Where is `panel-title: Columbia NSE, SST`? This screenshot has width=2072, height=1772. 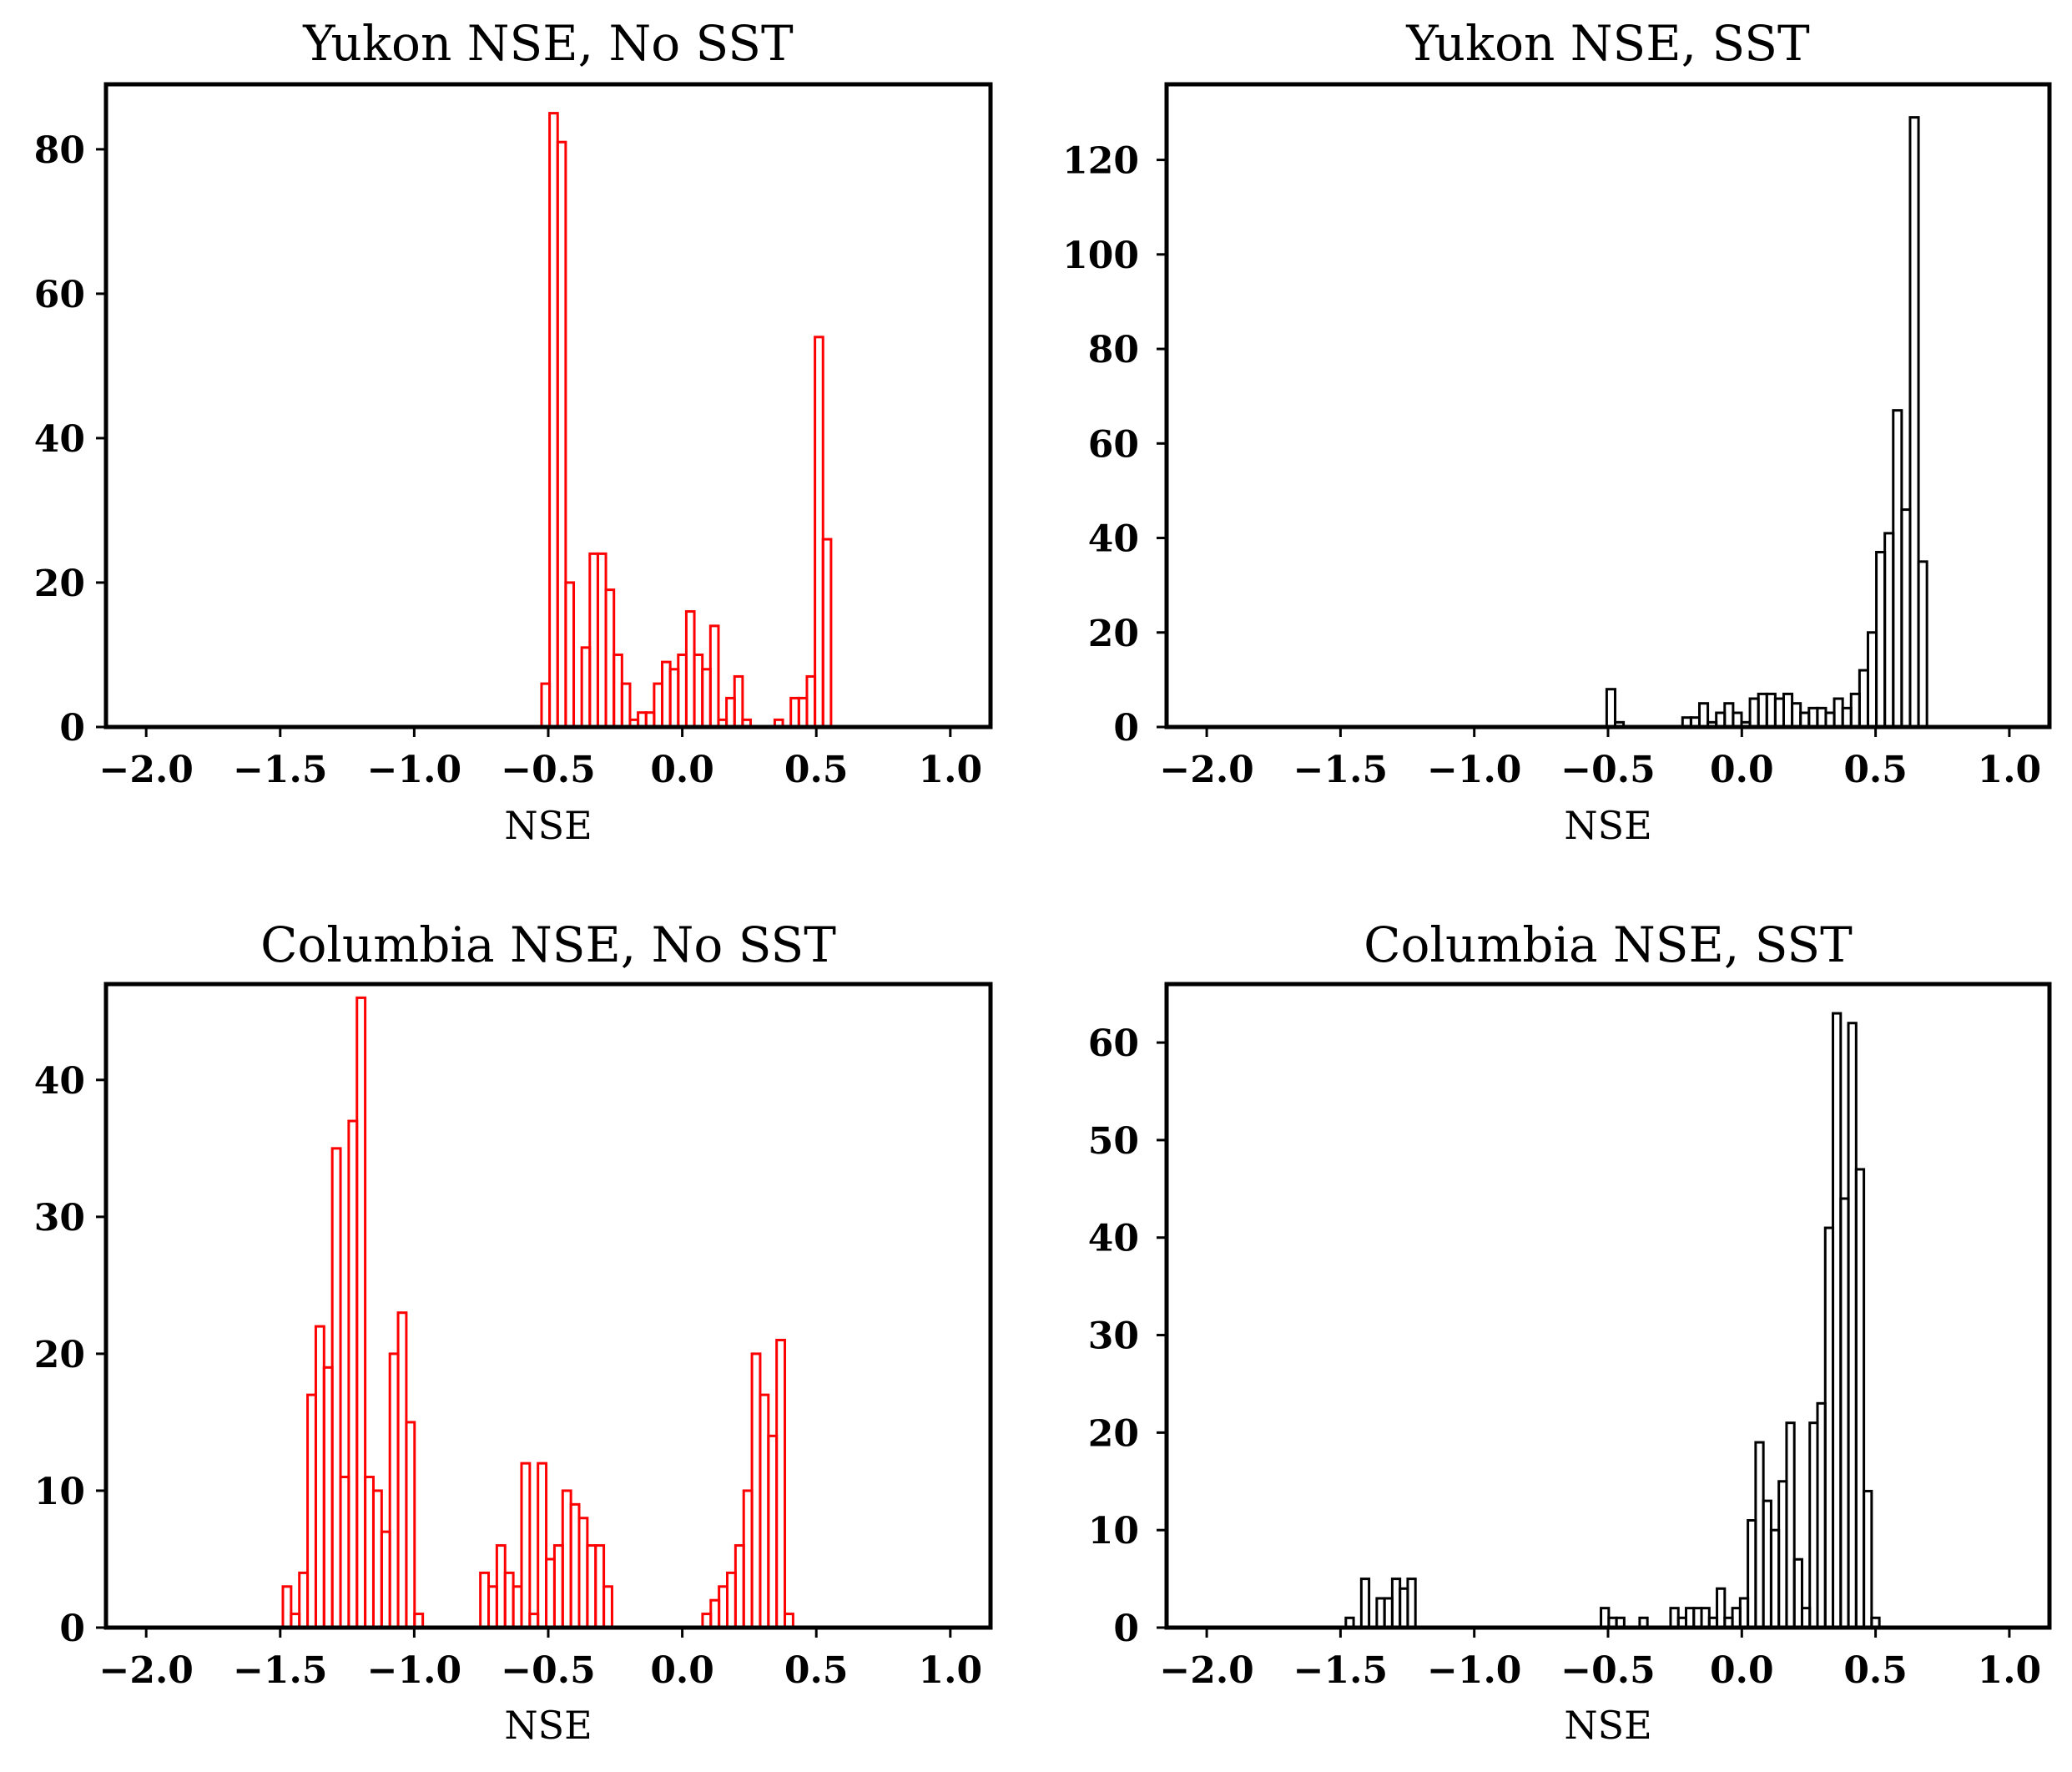
panel-title: Columbia NSE, SST is located at coordinates (1608, 945).